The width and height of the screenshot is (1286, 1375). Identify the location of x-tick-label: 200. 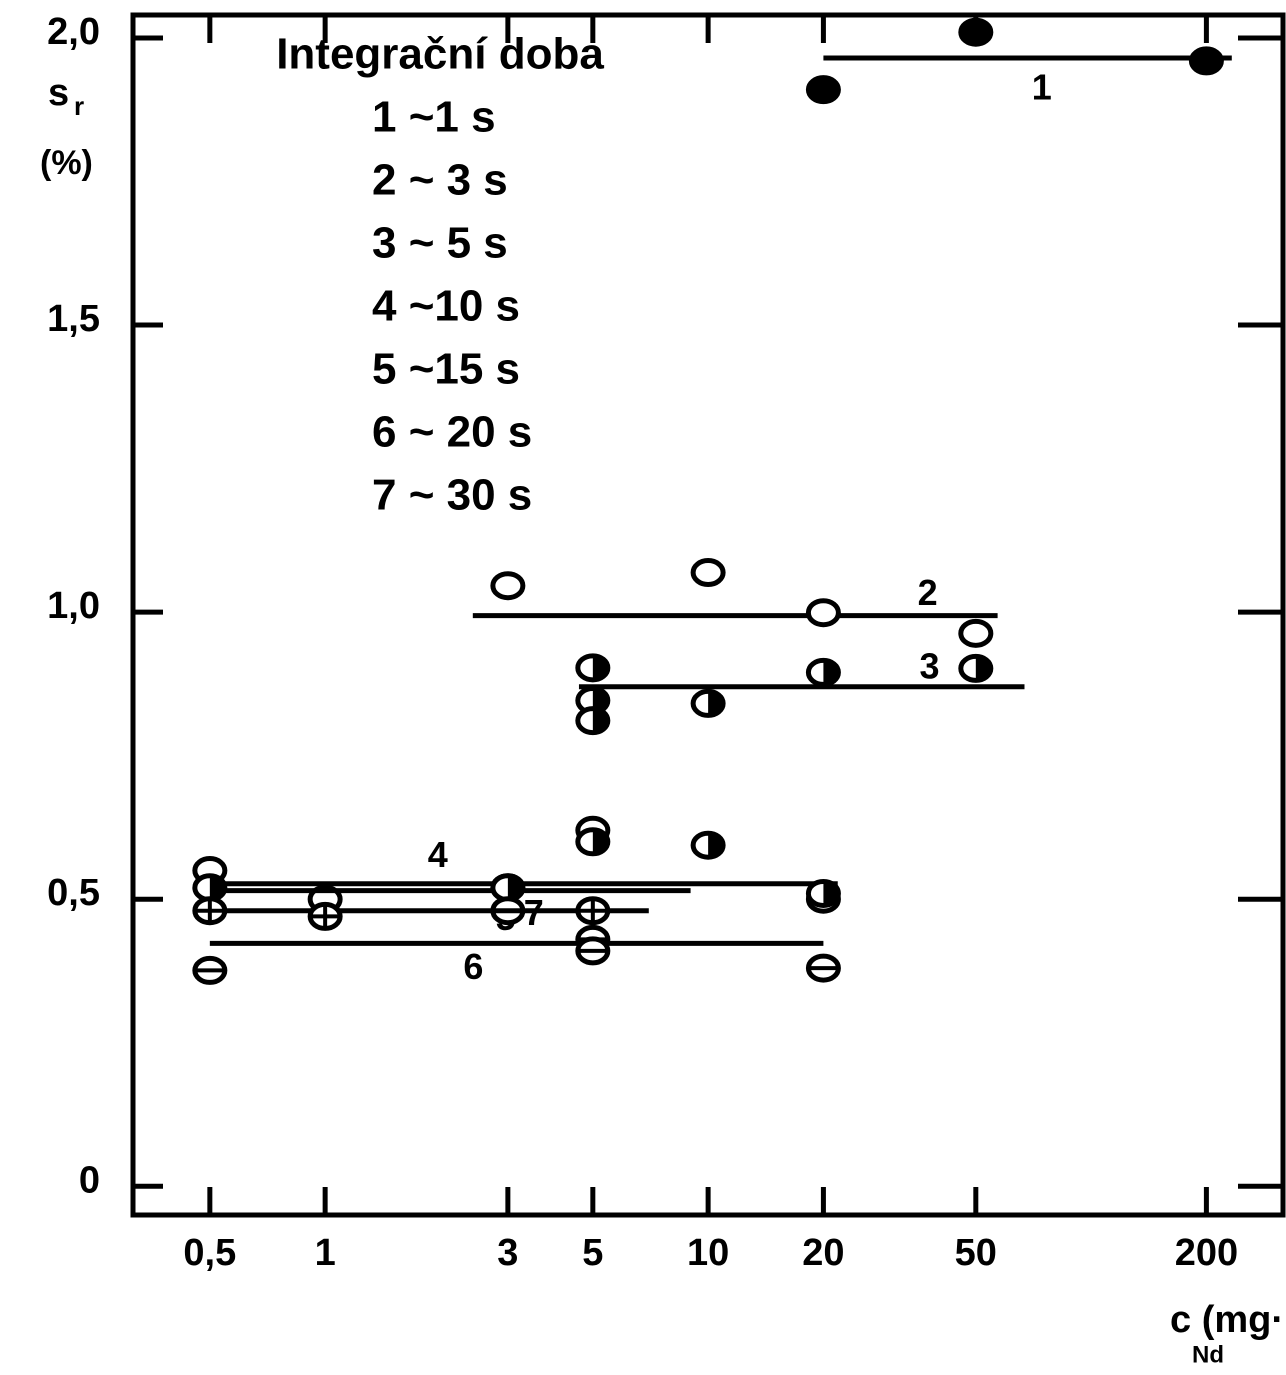
(1206, 1253).